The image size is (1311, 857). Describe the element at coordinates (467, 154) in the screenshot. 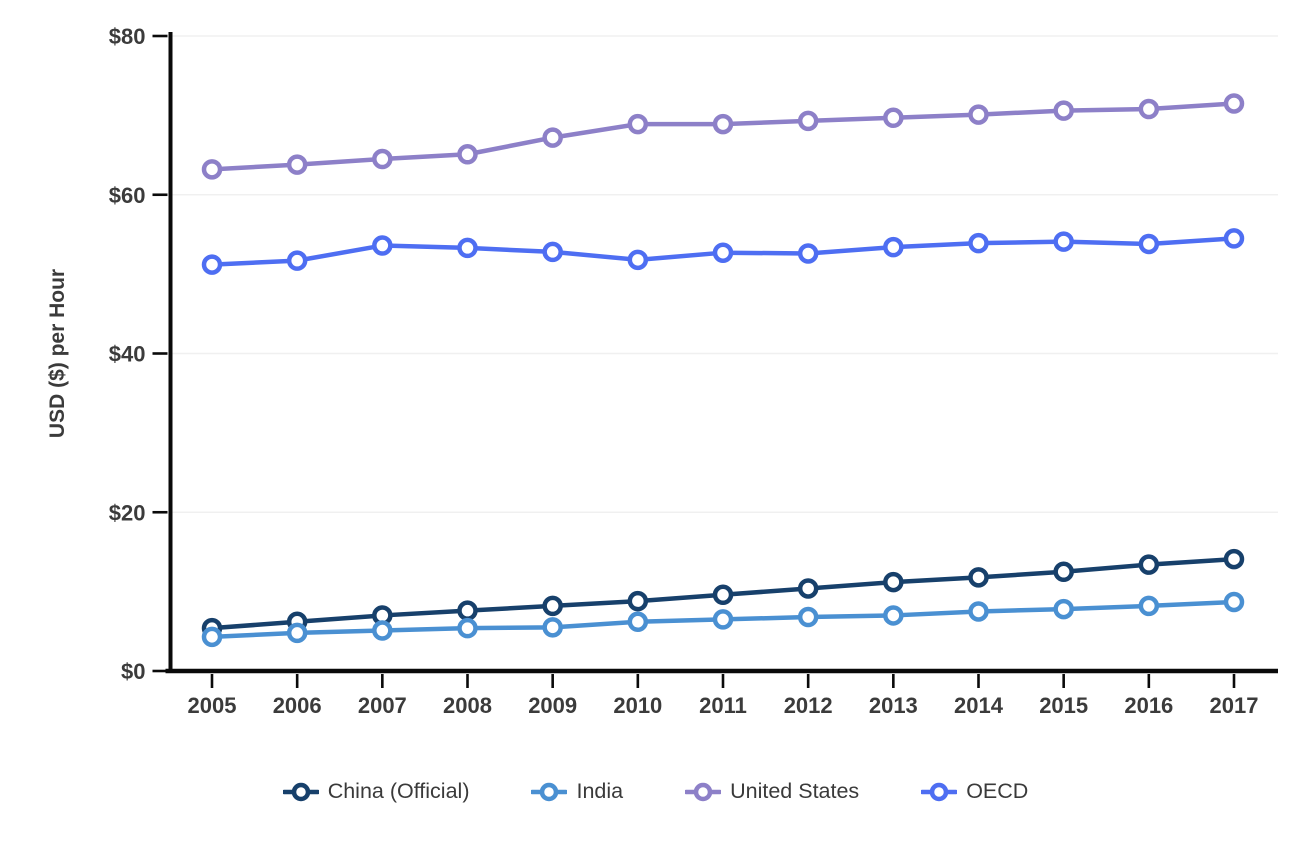

I see `data-point-united-states-2008` at that location.